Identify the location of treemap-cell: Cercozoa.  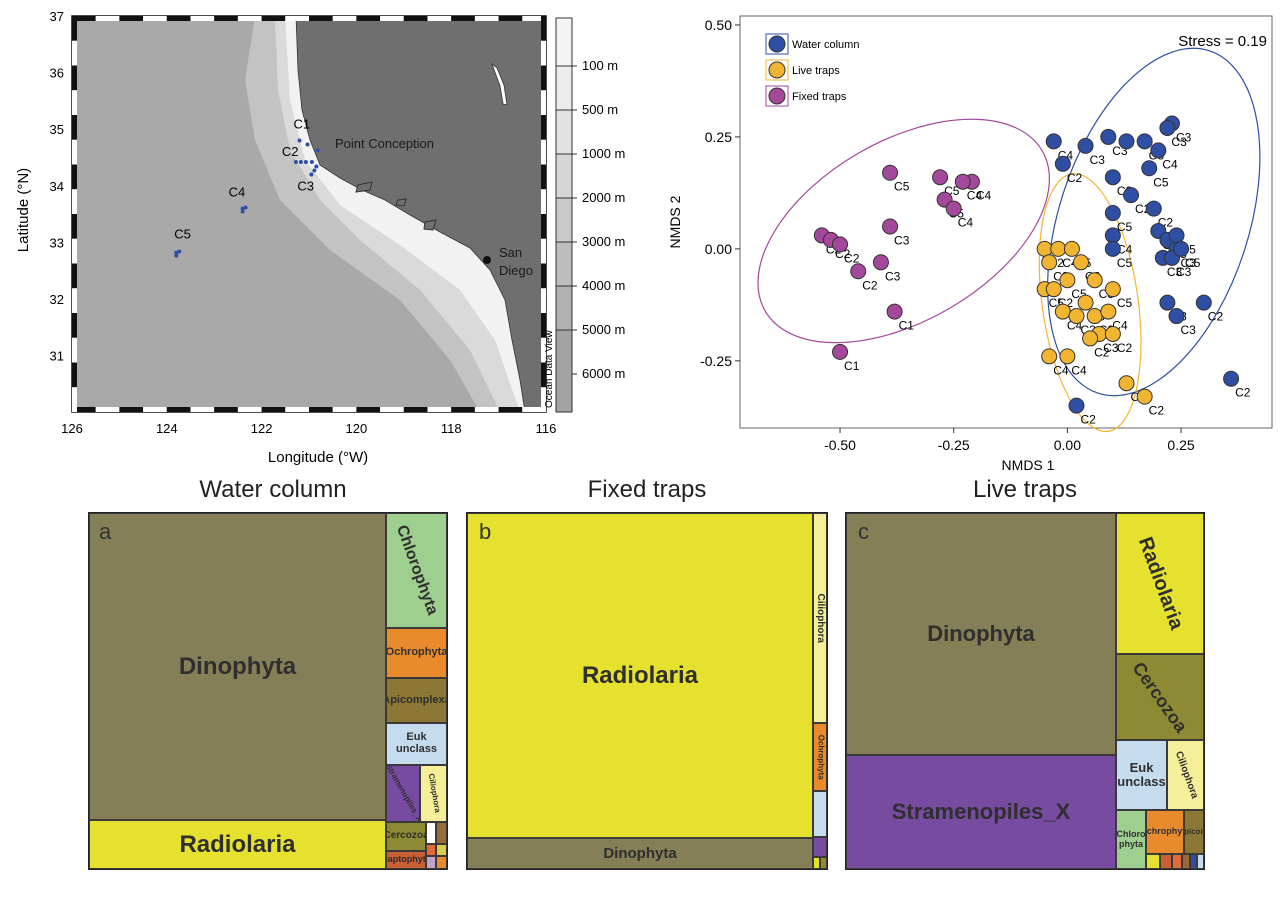
(1160, 697).